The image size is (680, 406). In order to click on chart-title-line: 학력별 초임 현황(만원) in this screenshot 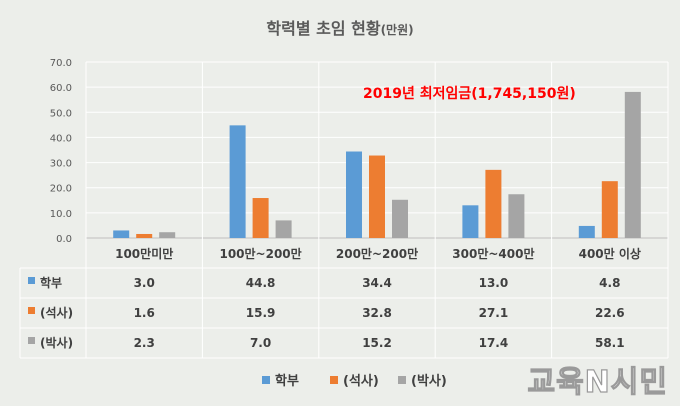, I will do `click(339, 28)`.